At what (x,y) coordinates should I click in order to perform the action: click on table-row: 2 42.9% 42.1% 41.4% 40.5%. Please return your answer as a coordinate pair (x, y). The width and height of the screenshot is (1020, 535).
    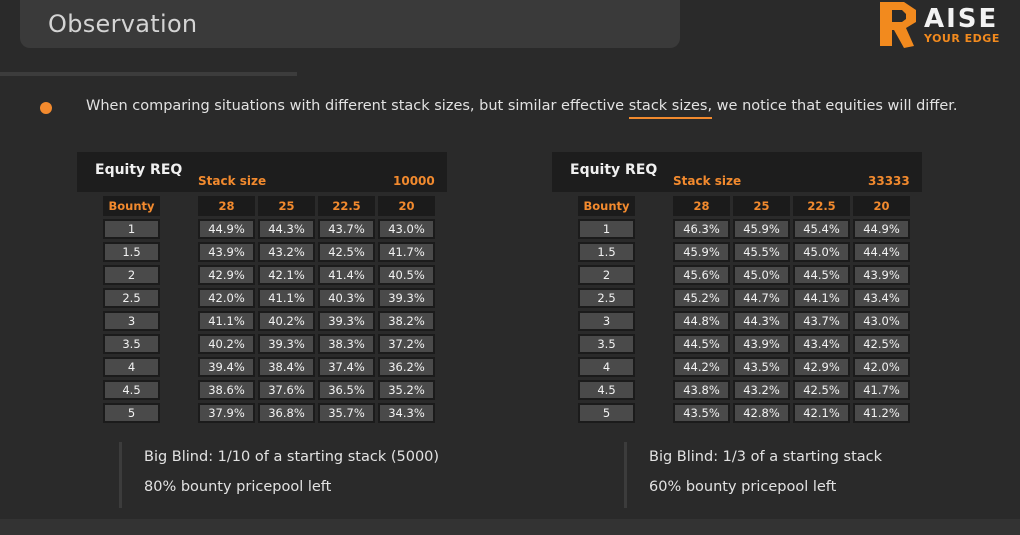
    Looking at the image, I should click on (270, 275).